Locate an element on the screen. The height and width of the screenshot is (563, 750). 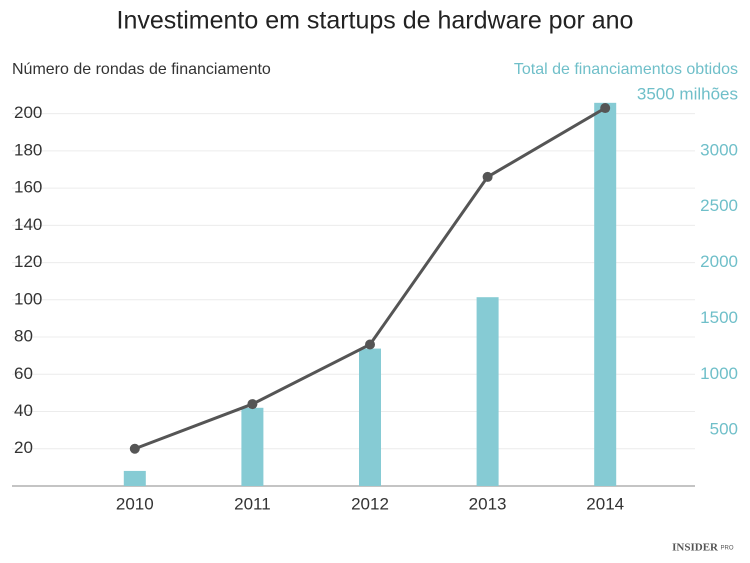
x-tick-label: 2011 is located at coordinates (252, 503).